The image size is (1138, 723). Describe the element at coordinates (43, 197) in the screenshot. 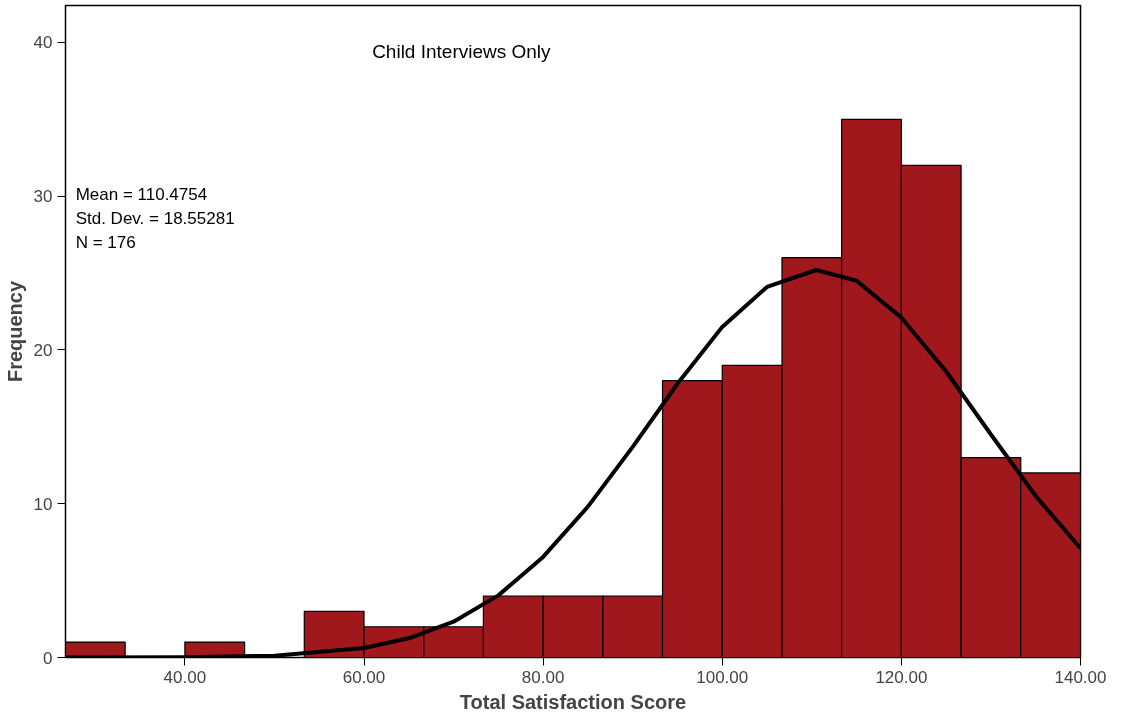

I see `y-tick-label: 30` at that location.